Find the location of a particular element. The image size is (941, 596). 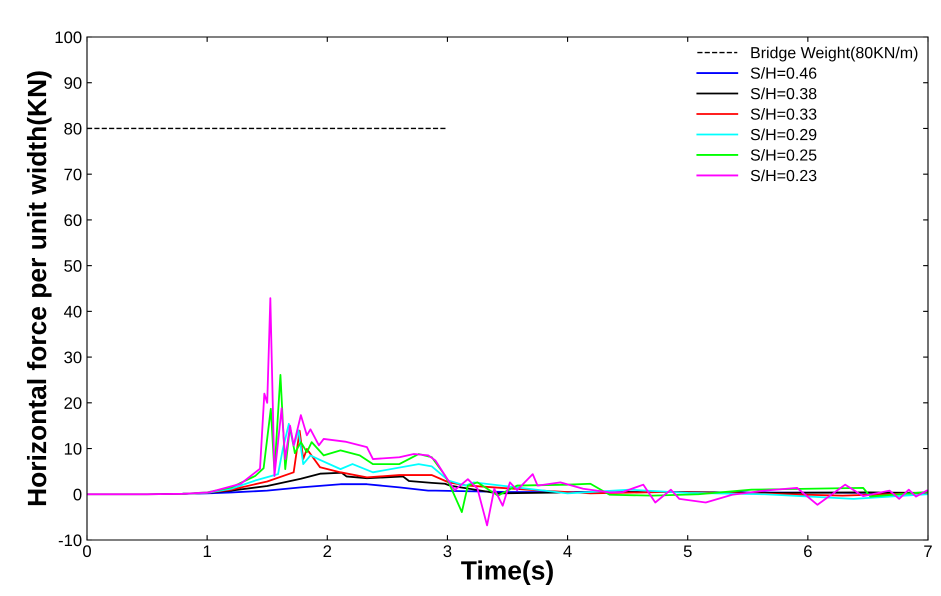

legend-label: Bridge Weight(80KN/m) is located at coordinates (834, 54).